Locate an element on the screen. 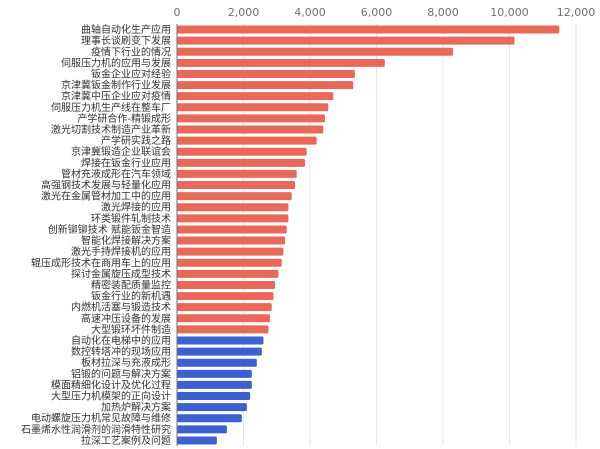  category-label: 曲轴自动化生产应用 is located at coordinates (126, 29).